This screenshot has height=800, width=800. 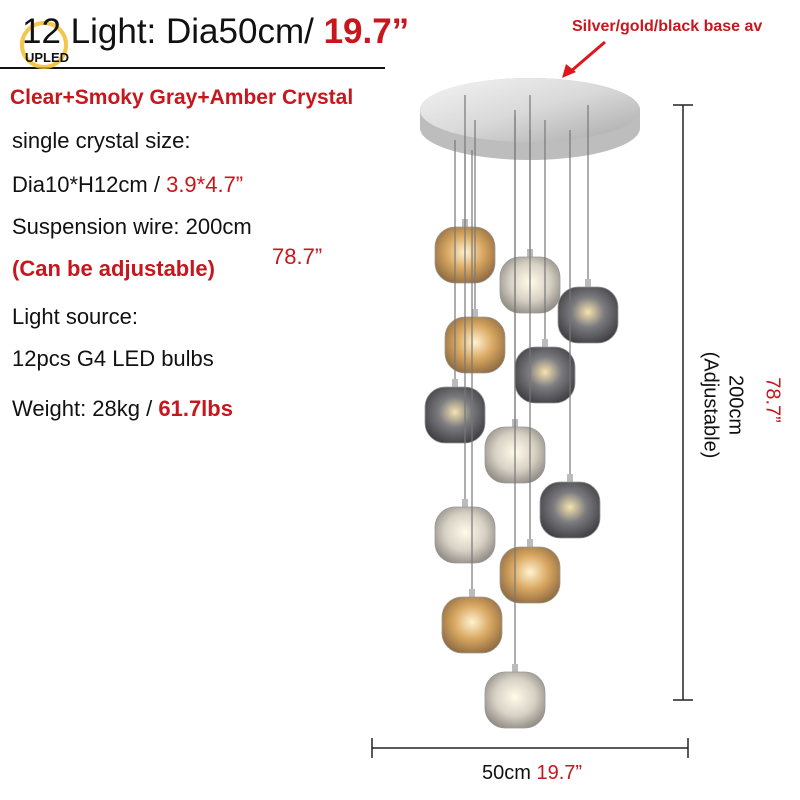 I want to click on title-text: 12 Light: Dia50cm/, so click(x=168, y=31).